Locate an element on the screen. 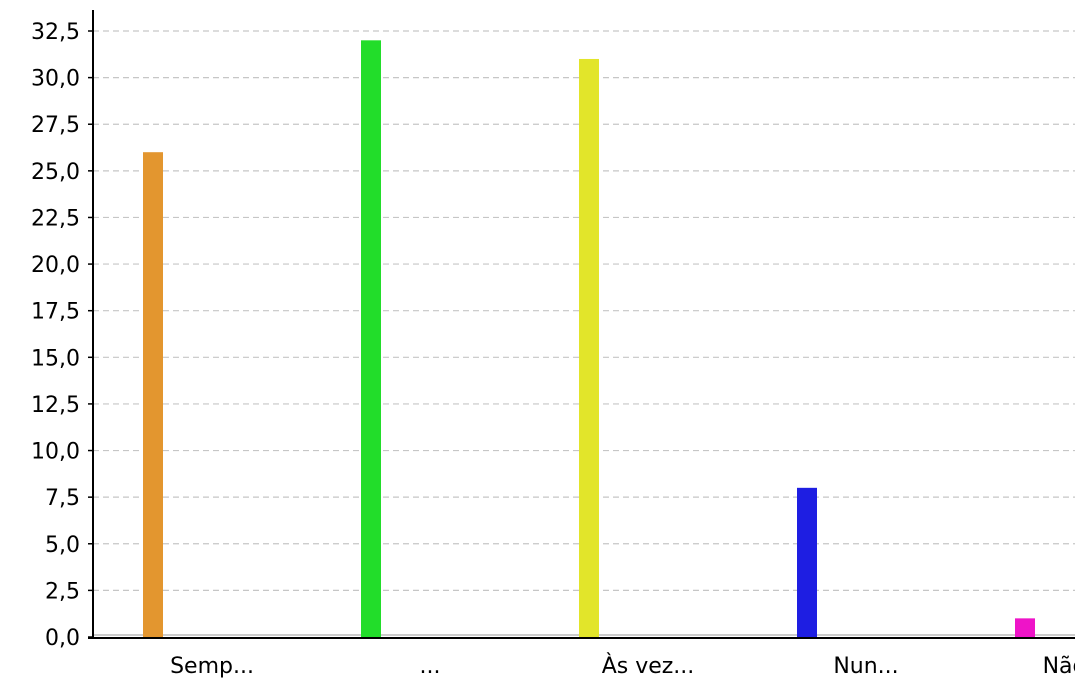 This screenshot has width=1075, height=679. y-tick-label: 15,0 is located at coordinates (55, 358).